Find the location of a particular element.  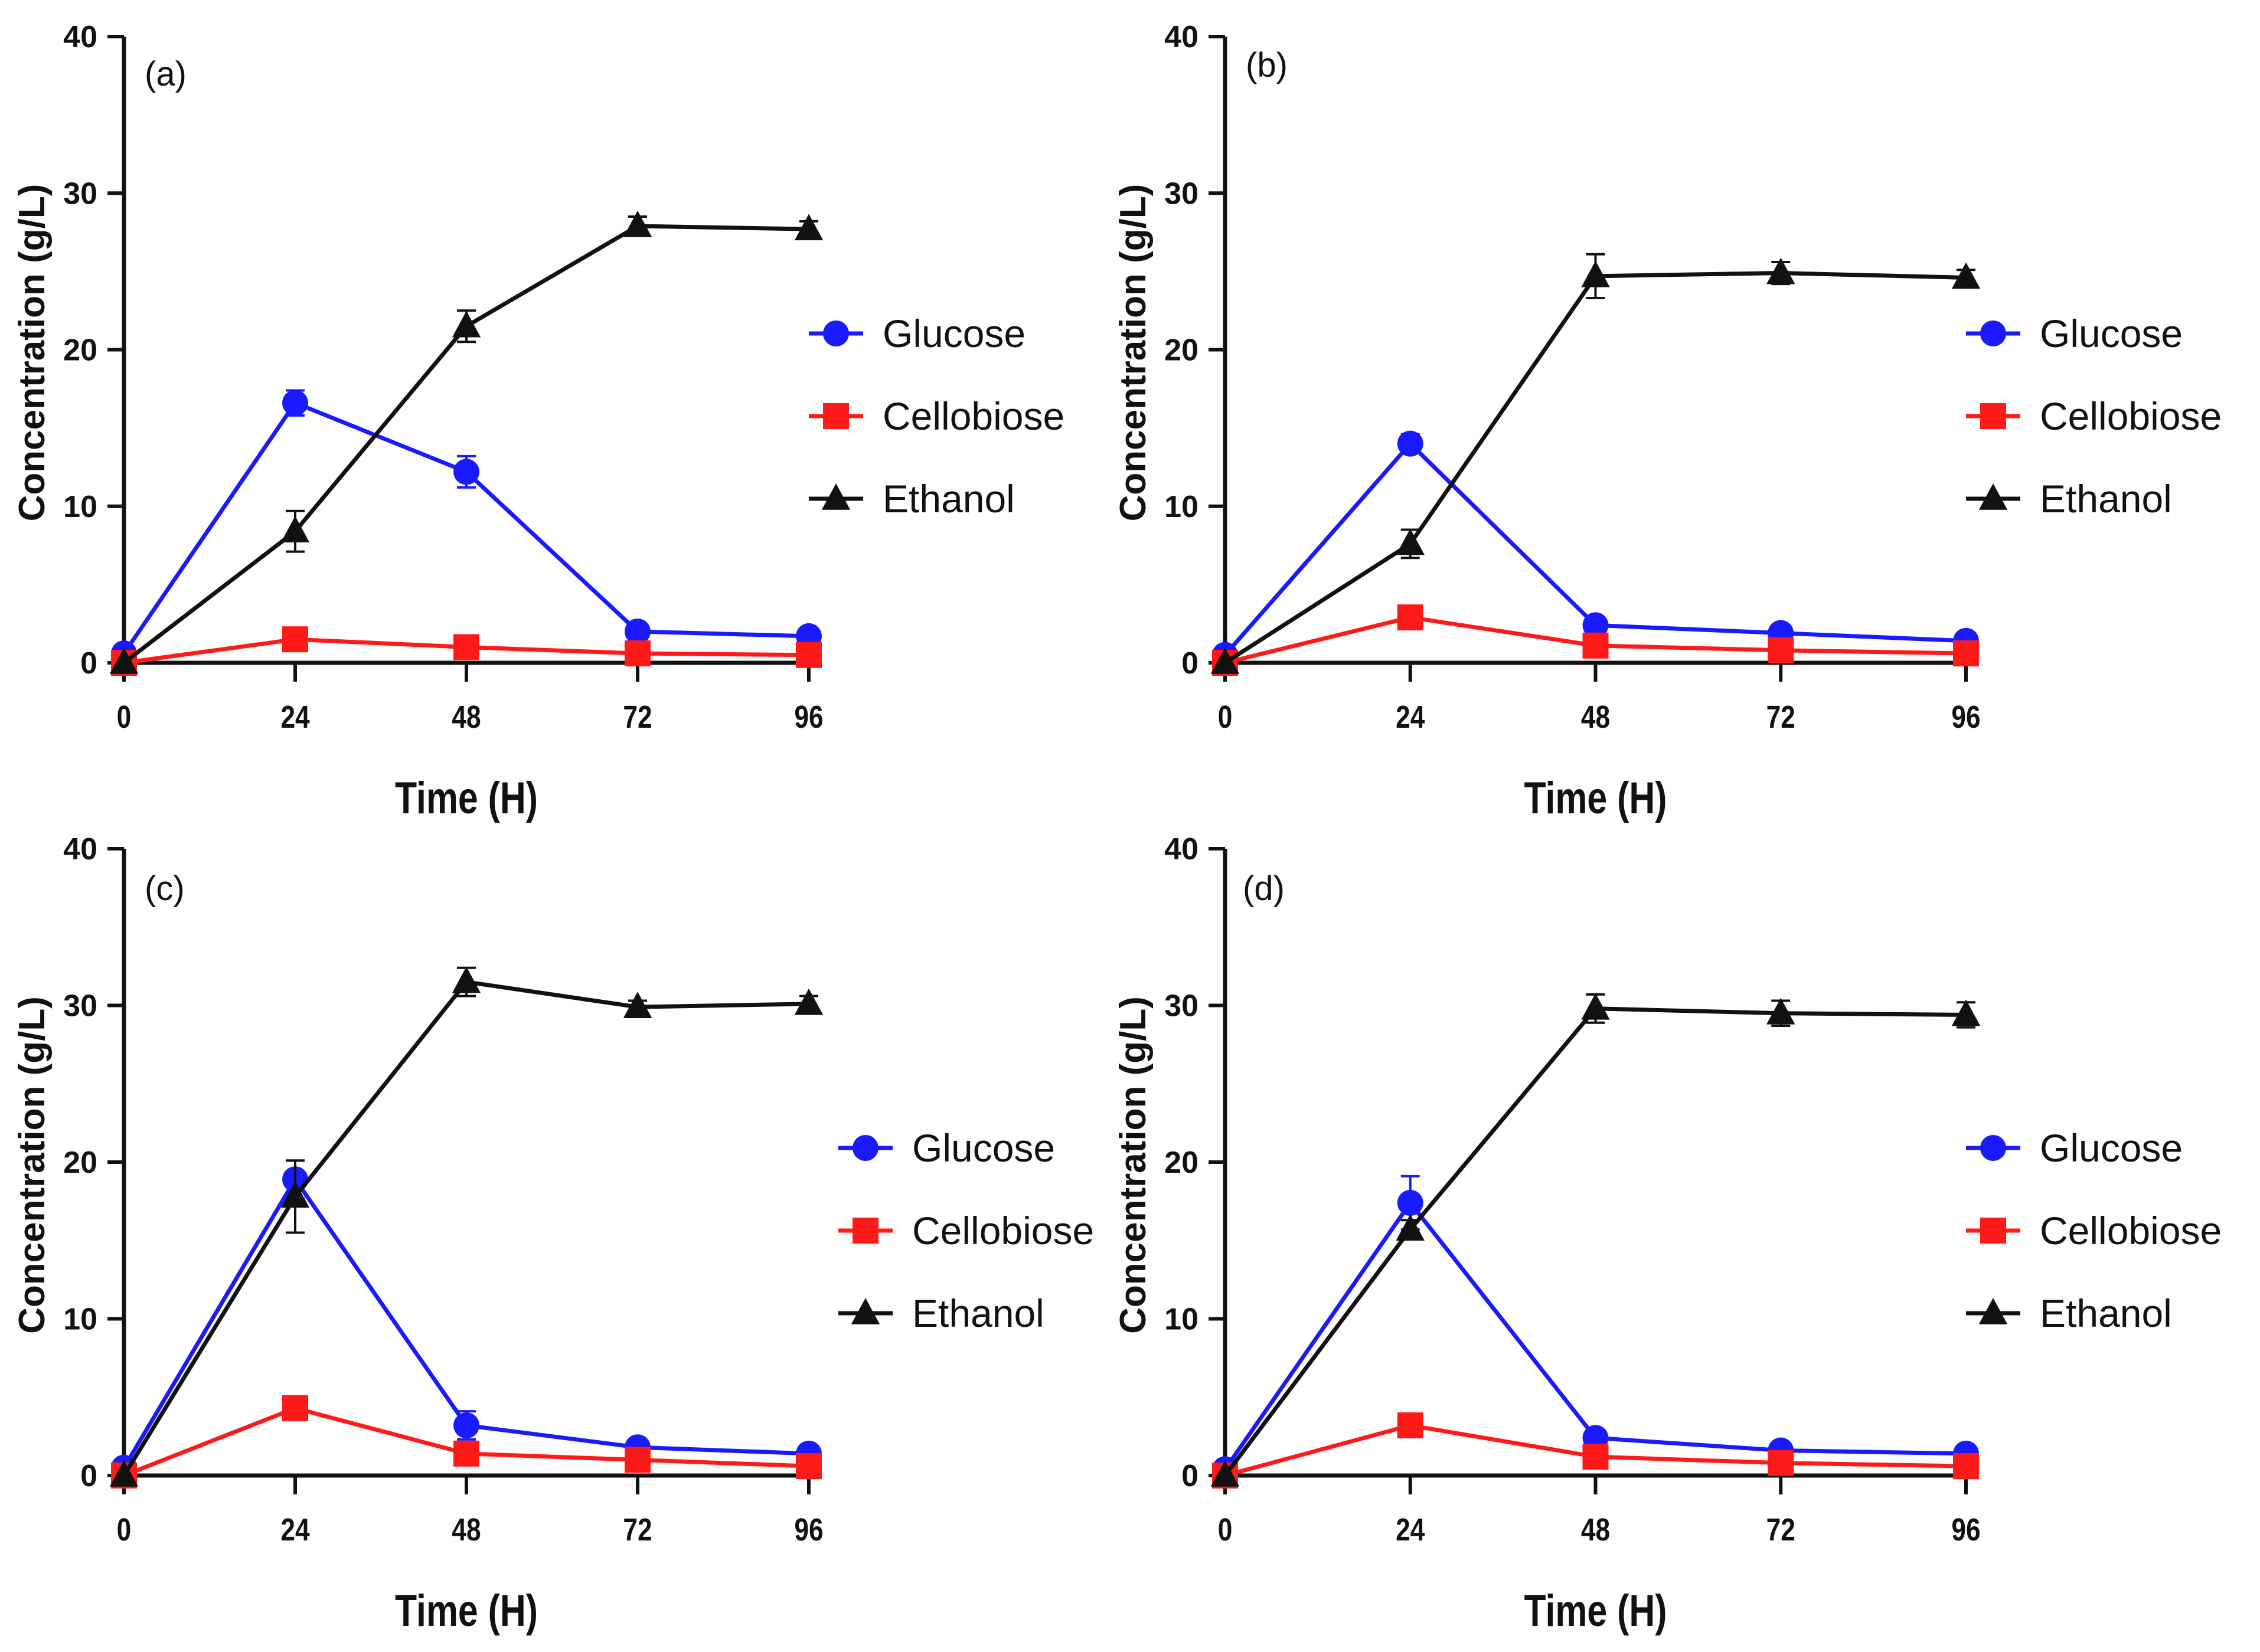

series-cellobiose is located at coordinates (467, 1442).